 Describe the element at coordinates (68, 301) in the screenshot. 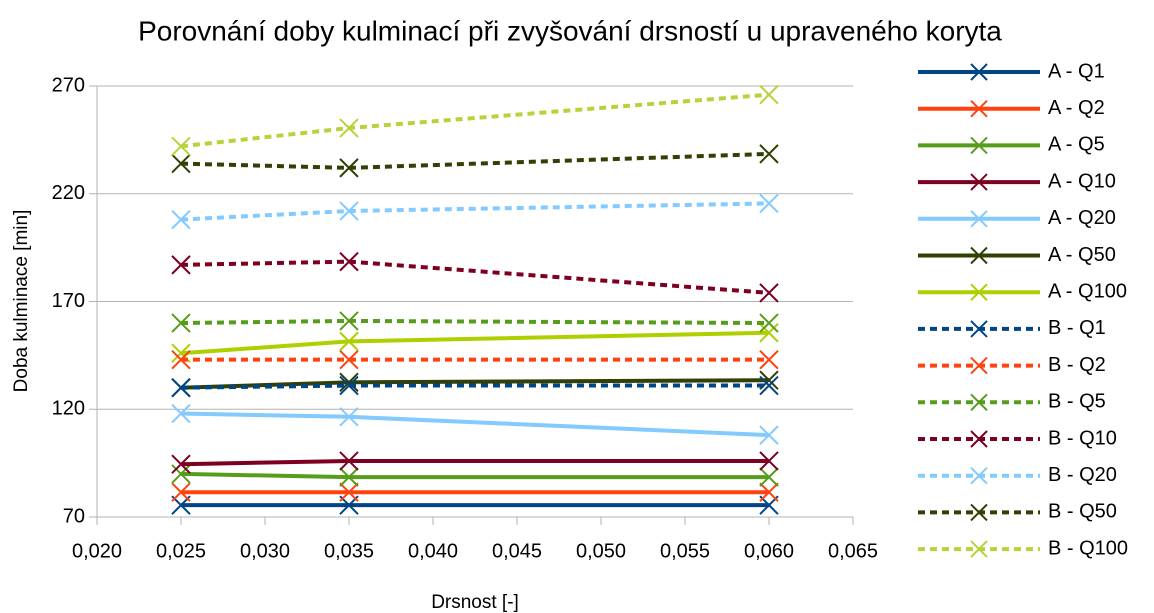

I see `y-tick-label: 170` at that location.